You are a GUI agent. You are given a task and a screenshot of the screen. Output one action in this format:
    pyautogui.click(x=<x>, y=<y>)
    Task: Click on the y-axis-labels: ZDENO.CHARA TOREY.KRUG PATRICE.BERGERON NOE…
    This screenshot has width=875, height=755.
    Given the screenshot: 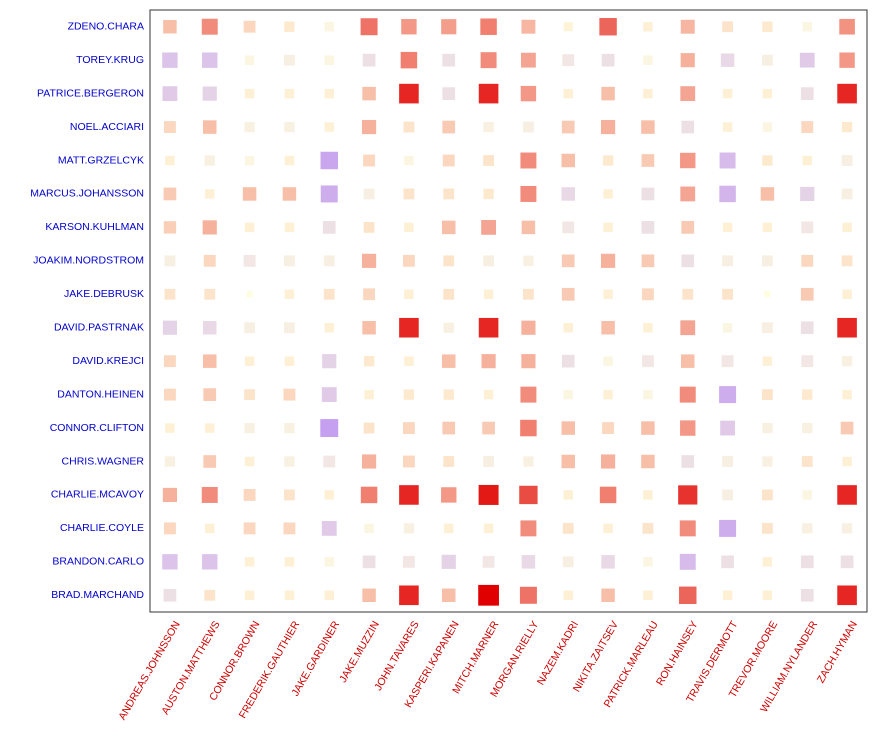 What is the action you would take?
    pyautogui.click(x=87, y=311)
    